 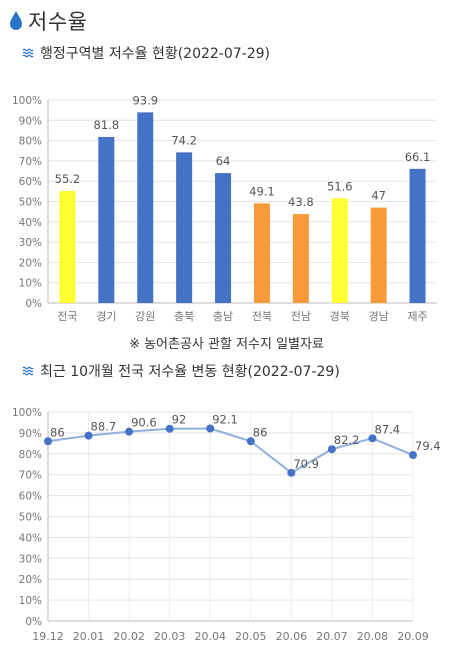 What do you see at coordinates (104, 427) in the screenshot?
I see `line-value-label: 88.7` at bounding box center [104, 427].